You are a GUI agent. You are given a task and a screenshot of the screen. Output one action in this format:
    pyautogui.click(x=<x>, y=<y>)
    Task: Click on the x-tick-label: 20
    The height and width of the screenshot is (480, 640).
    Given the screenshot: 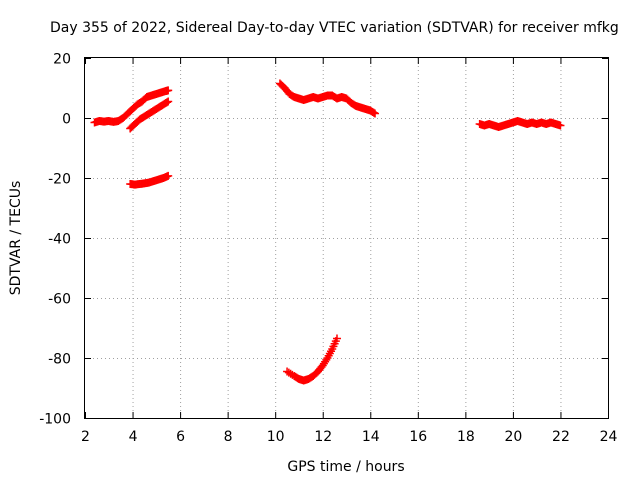 What is the action you would take?
    pyautogui.click(x=513, y=437)
    